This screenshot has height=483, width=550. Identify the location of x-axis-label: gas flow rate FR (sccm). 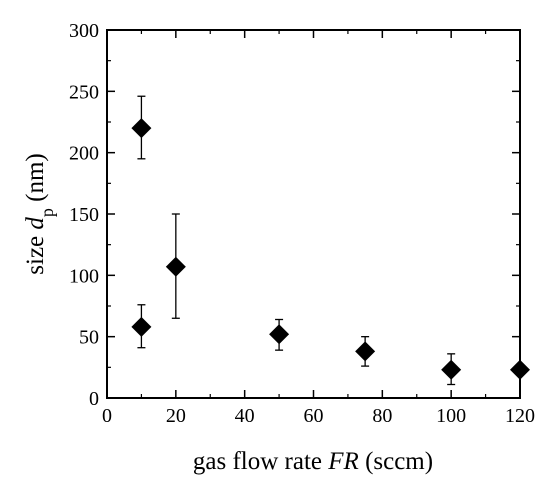
(313, 461).